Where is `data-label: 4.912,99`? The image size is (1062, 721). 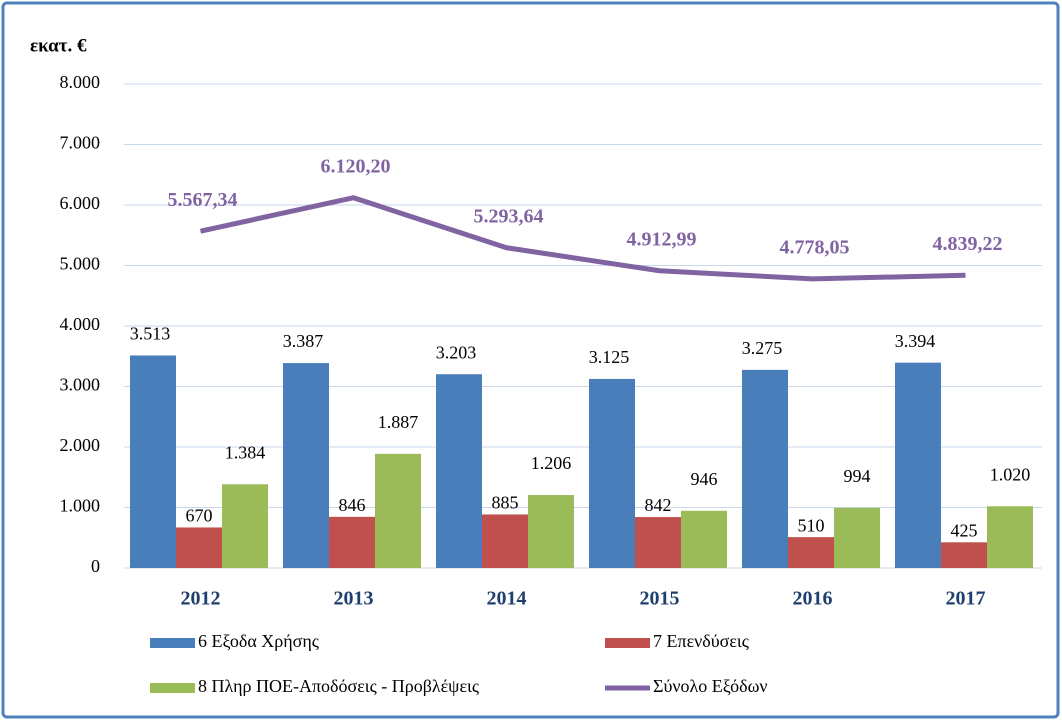 data-label: 4.912,99 is located at coordinates (662, 239).